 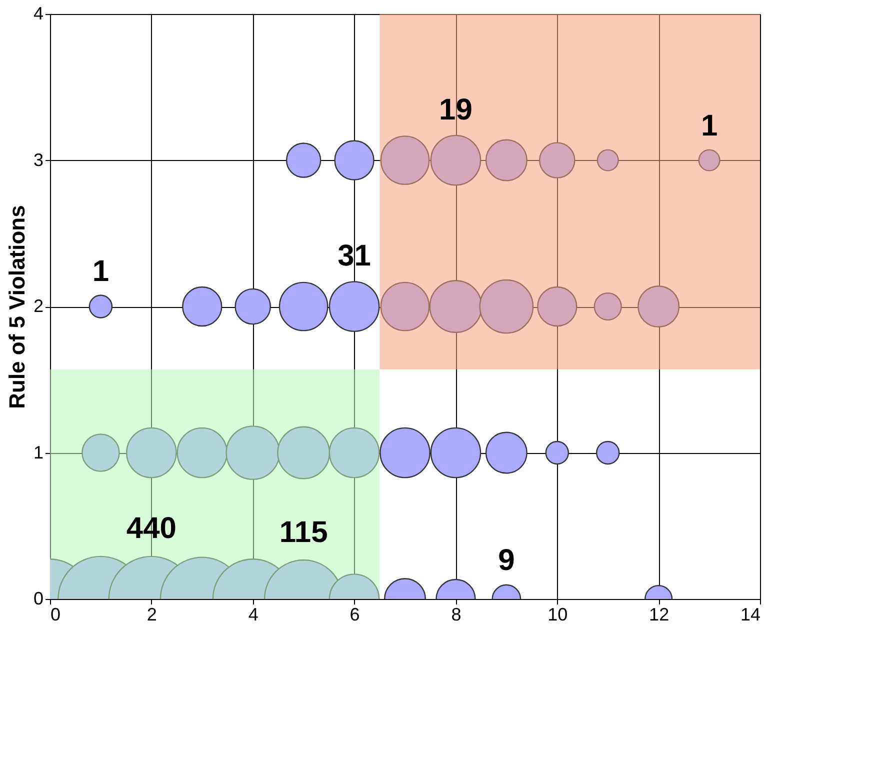 What do you see at coordinates (151, 614) in the screenshot?
I see `x-tick-label: 2` at bounding box center [151, 614].